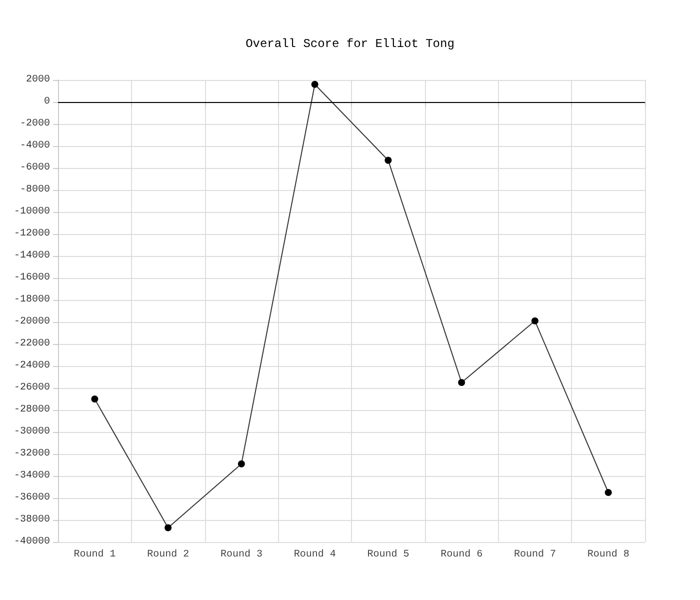 This screenshot has width=700, height=600. Describe the element at coordinates (32, 520) in the screenshot. I see `y-tick-label: -38000` at that location.